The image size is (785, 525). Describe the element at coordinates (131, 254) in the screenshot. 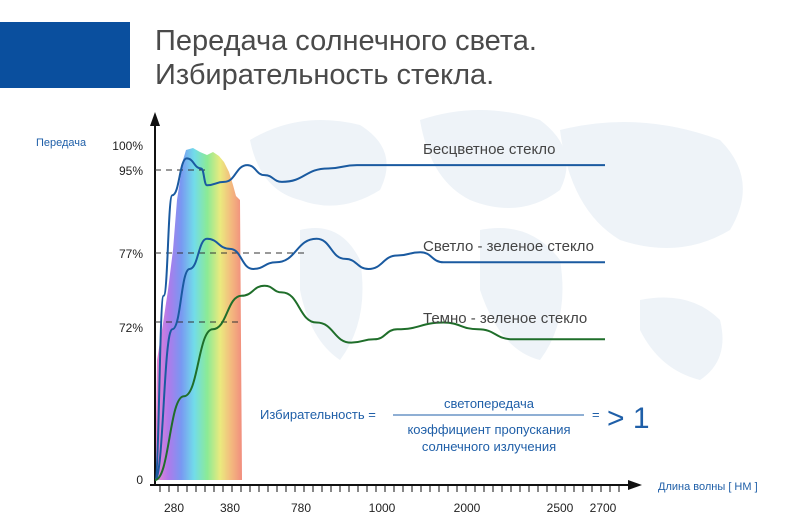

I see `y-tick-label: 77%` at that location.